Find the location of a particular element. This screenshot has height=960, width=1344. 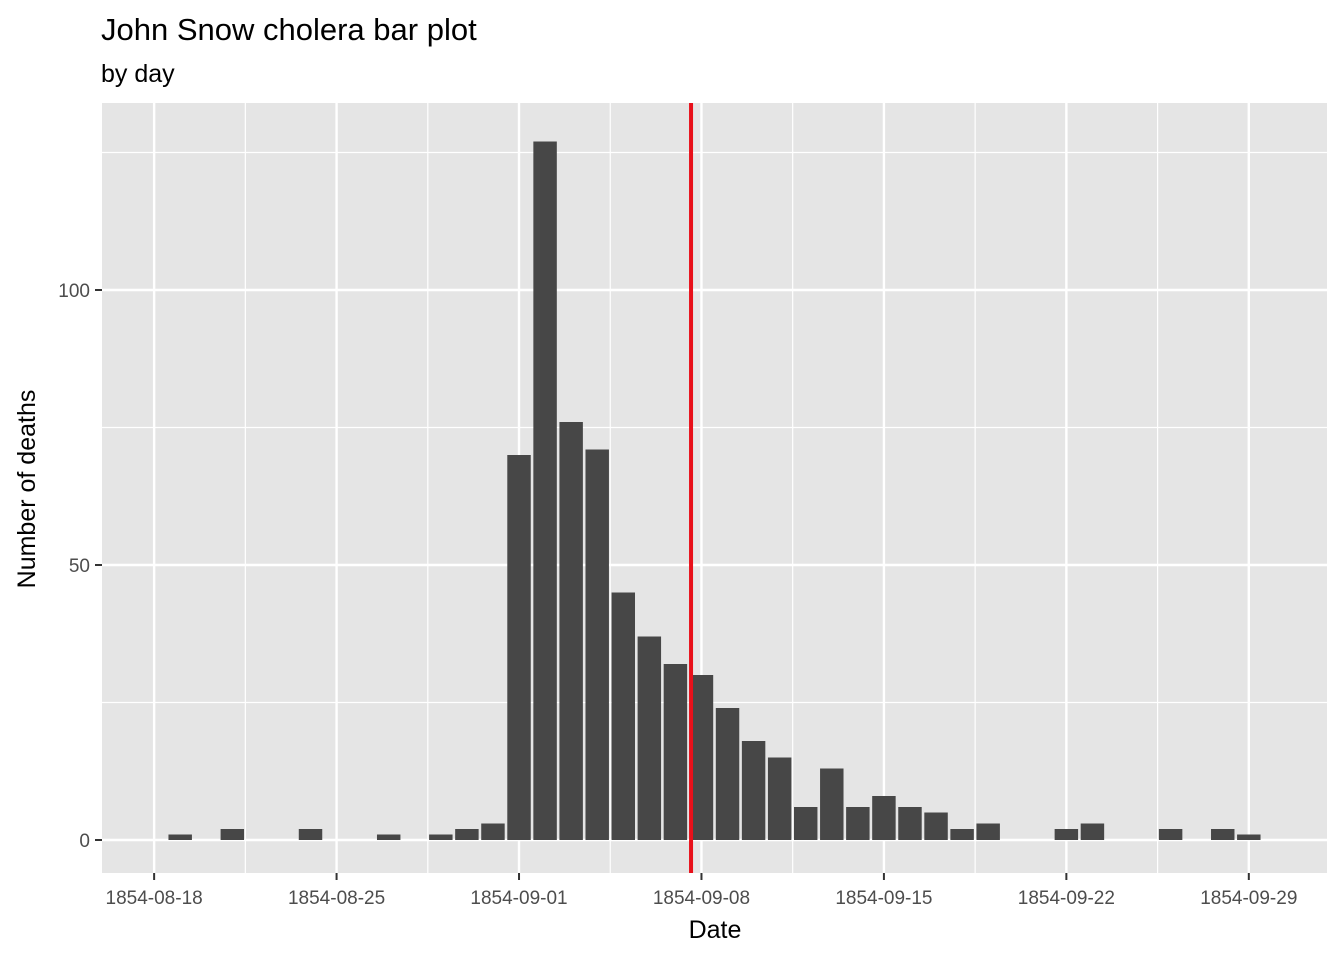

y-tick-label: 0 is located at coordinates (84, 841).